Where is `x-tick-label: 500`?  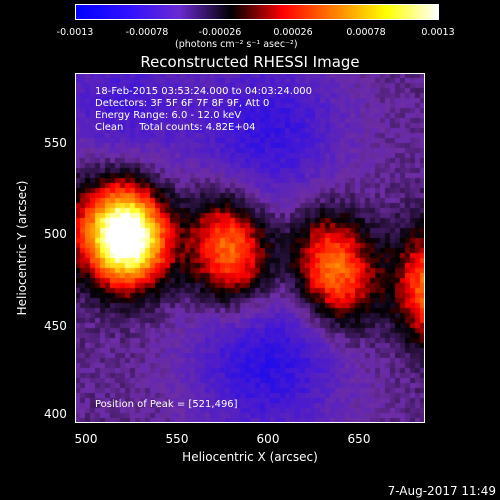 x-tick-label: 500 is located at coordinates (86, 439).